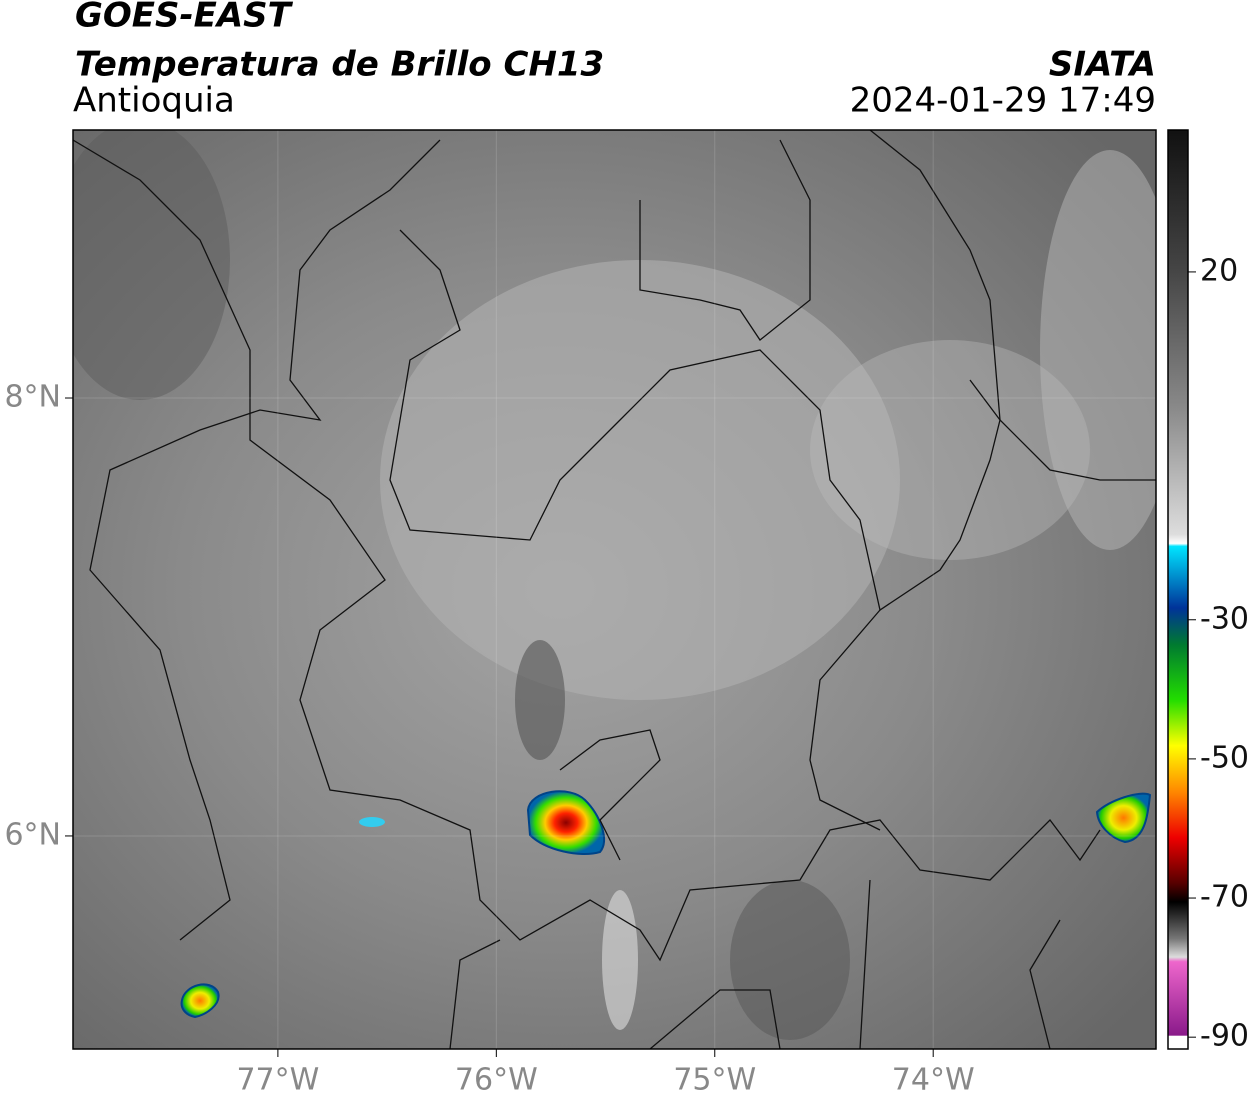 The image size is (1252, 1099). What do you see at coordinates (277, 1080) in the screenshot?
I see `x-tick-label: 77°W` at bounding box center [277, 1080].